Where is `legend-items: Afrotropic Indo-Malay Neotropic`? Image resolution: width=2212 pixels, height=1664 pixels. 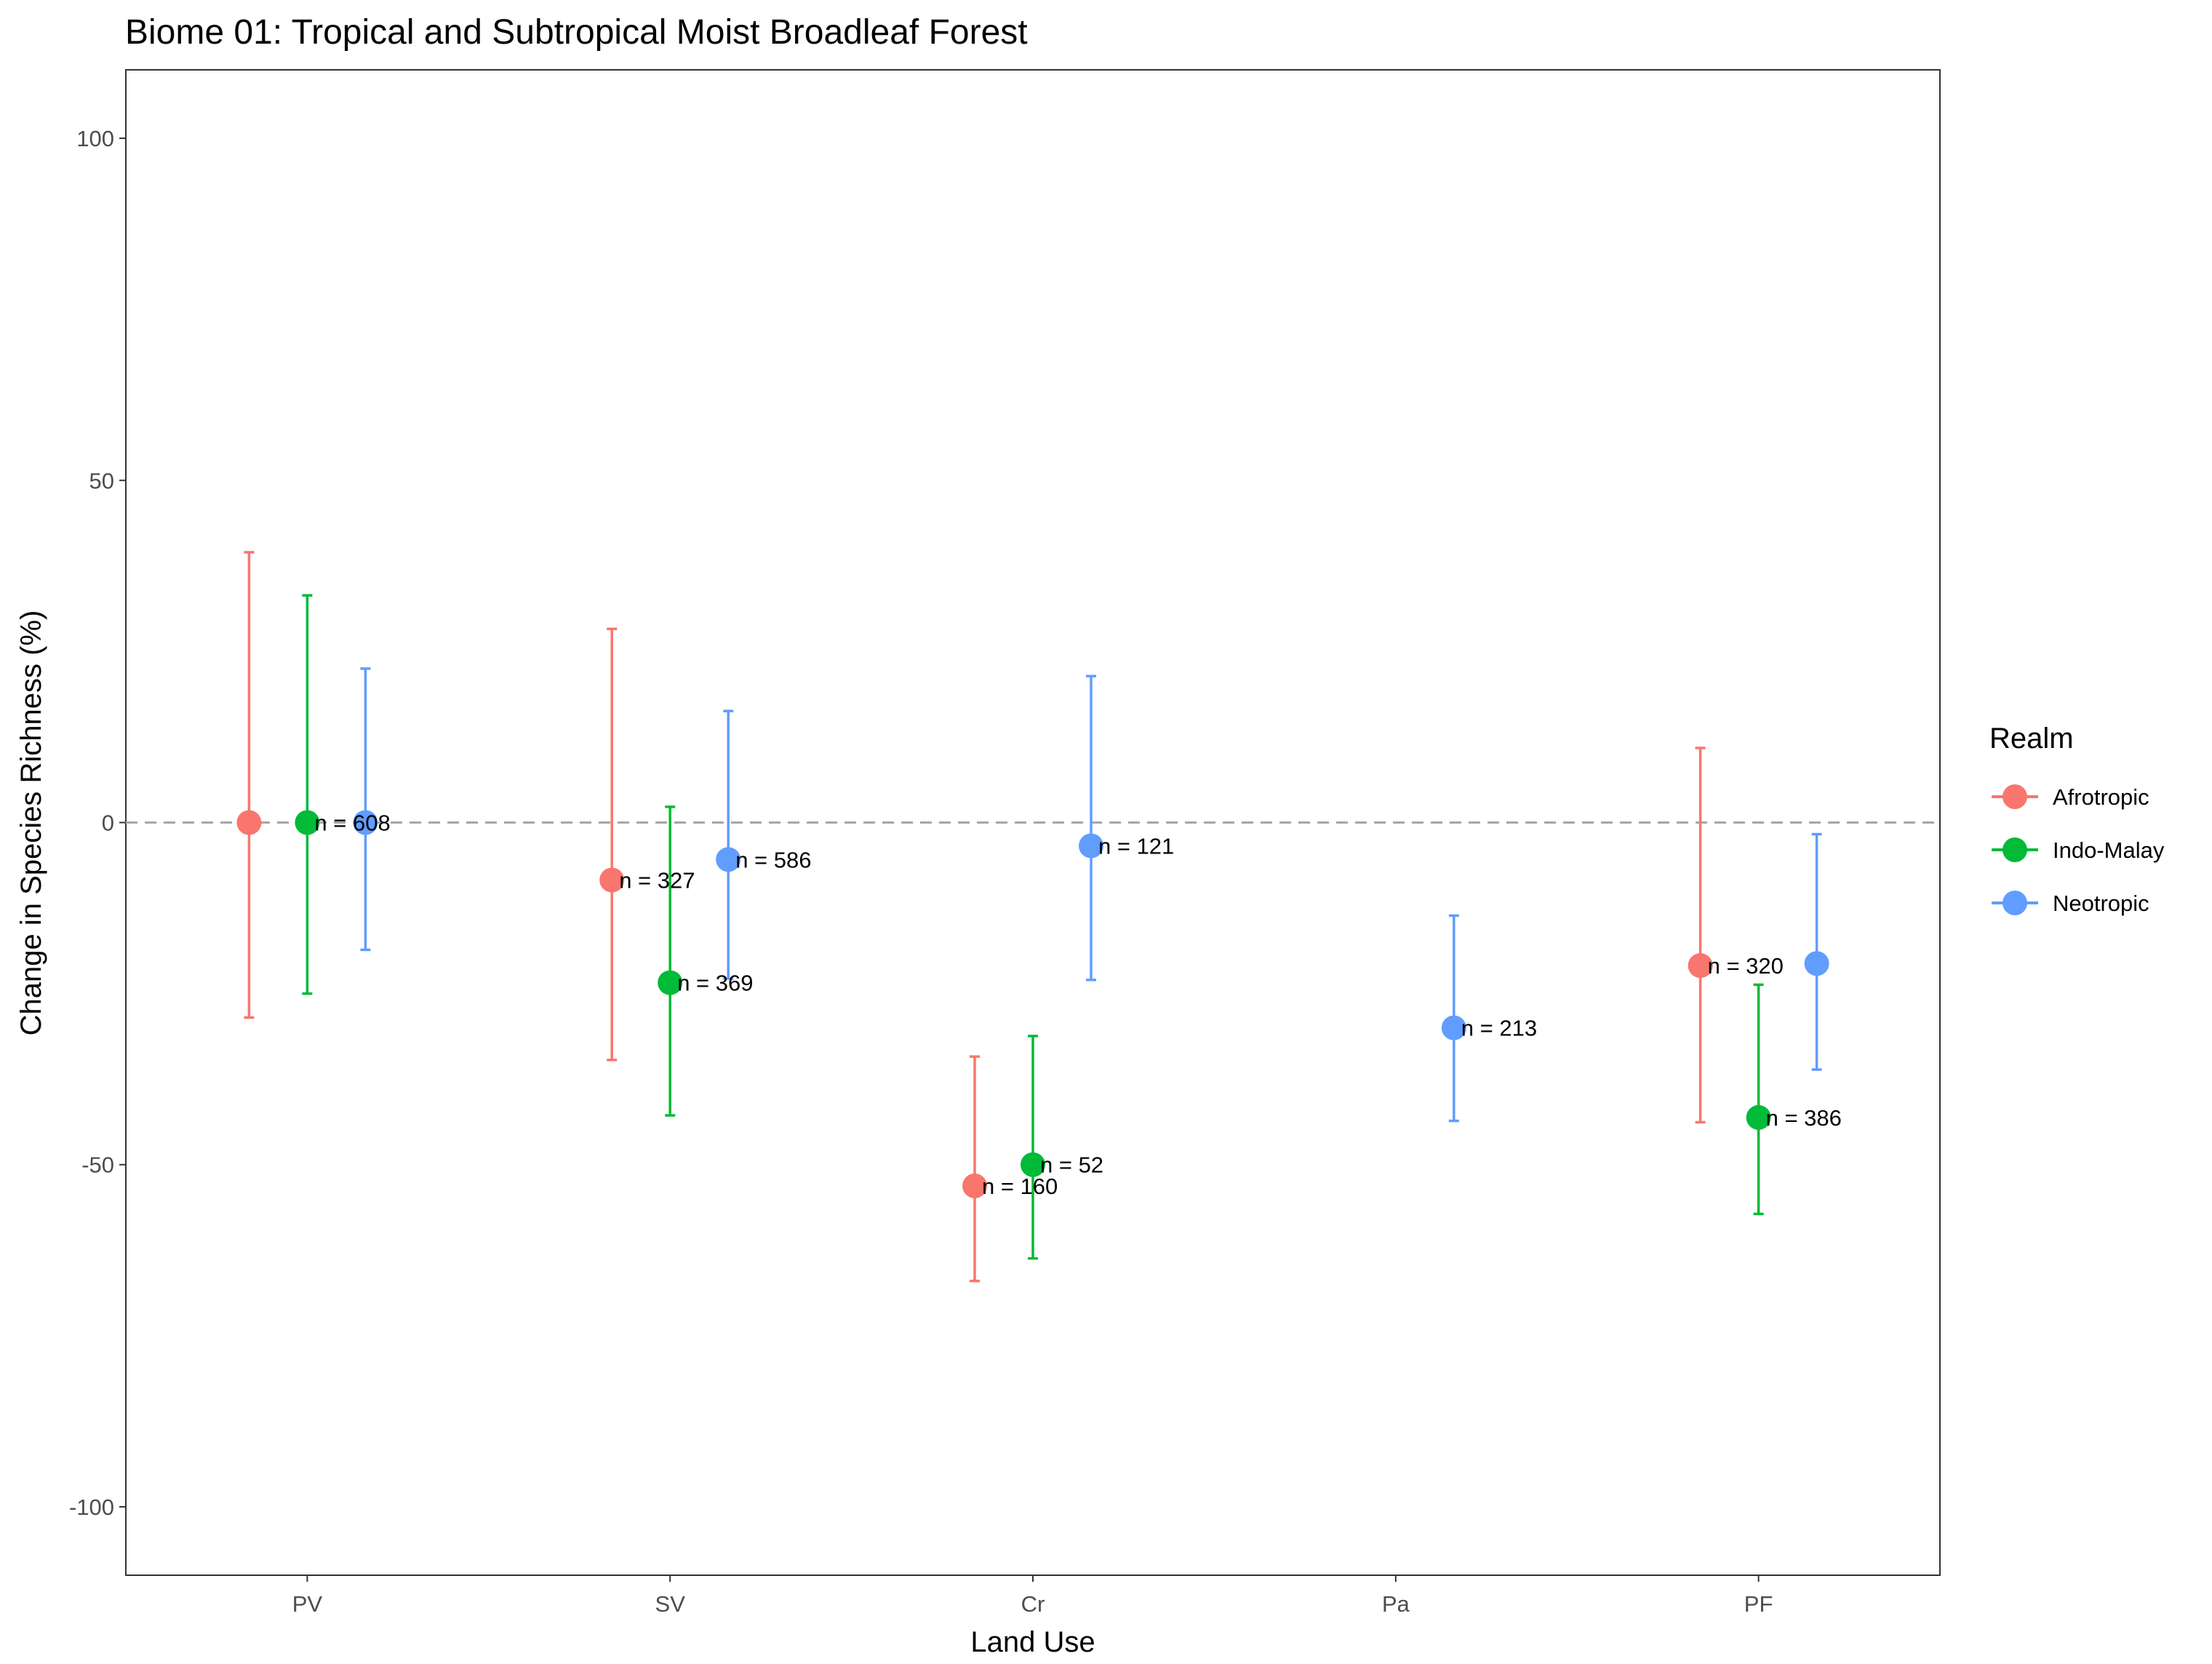 legend-items: Afrotropic Indo-Malay Neotropic is located at coordinates (2078, 850).